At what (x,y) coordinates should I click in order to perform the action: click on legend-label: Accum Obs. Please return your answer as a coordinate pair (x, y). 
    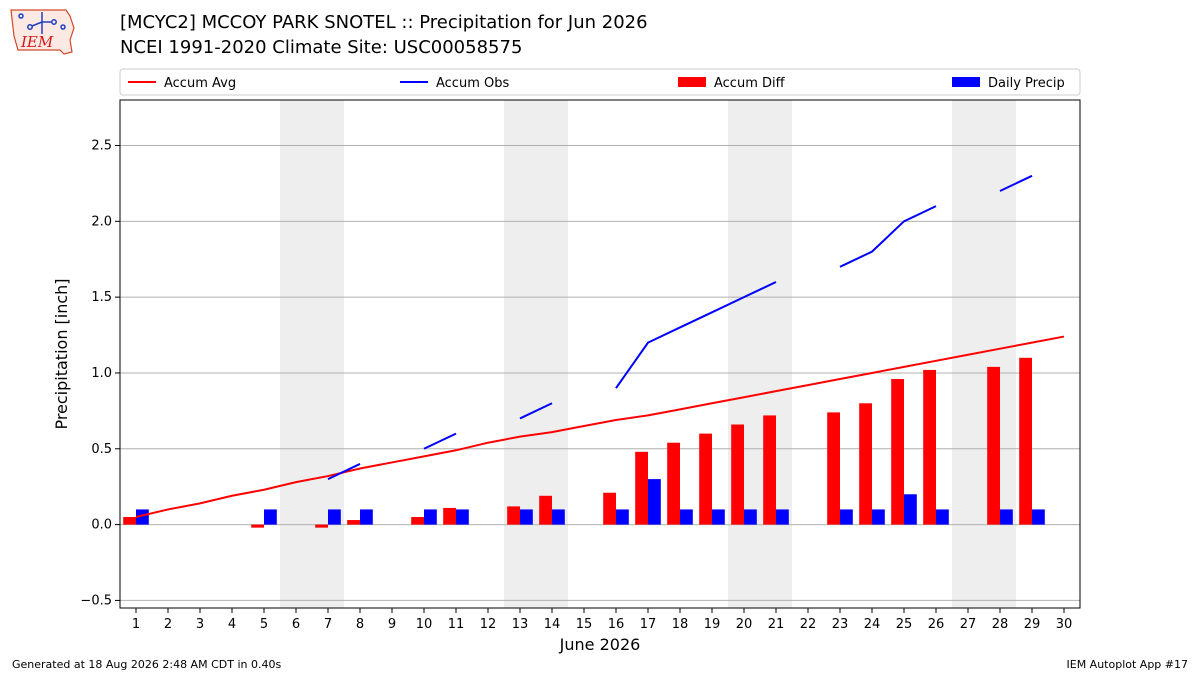
    Looking at the image, I should click on (472, 83).